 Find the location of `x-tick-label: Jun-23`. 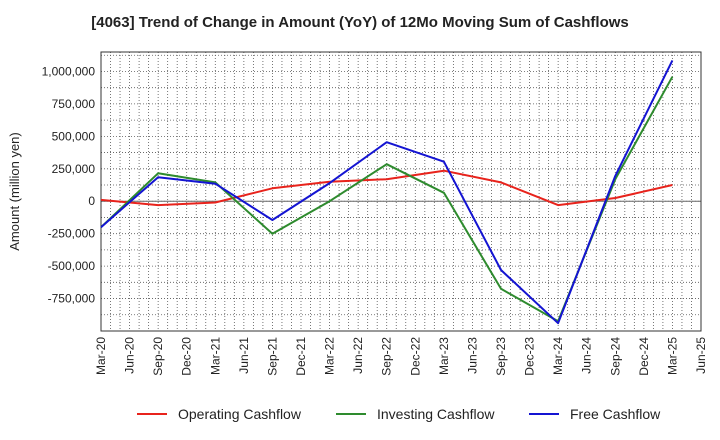

x-tick-label: Jun-23 is located at coordinates (472, 355).